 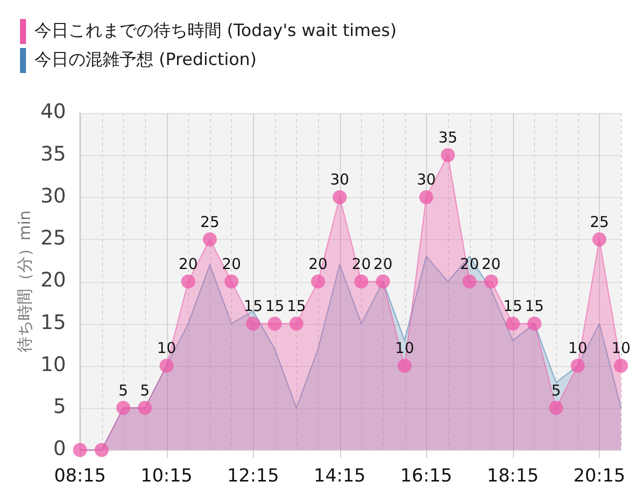 I want to click on x-tick-label: 16:15, so click(x=426, y=475).